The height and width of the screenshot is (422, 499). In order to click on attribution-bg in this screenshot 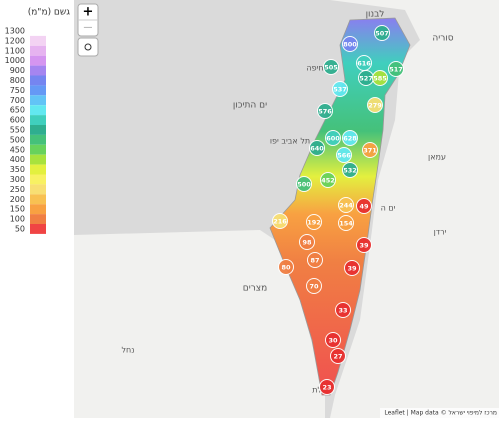, I will do `click(439, 413)`.